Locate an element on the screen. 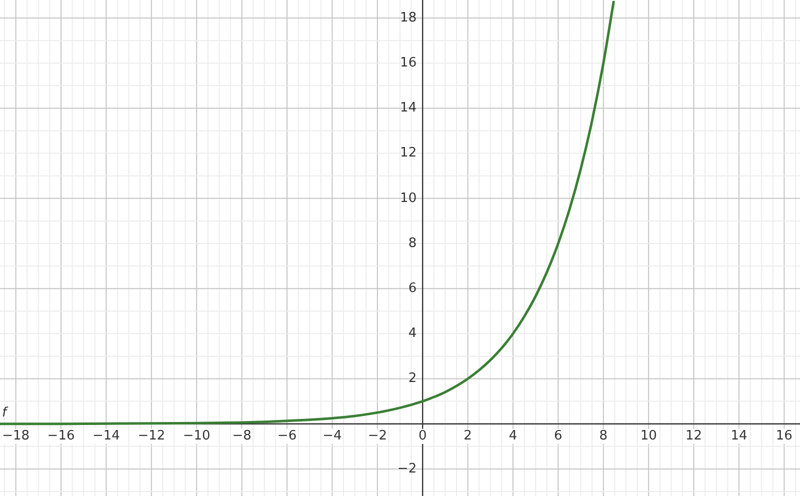 The height and width of the screenshot is (496, 800). x-tick-label: 8 is located at coordinates (603, 436).